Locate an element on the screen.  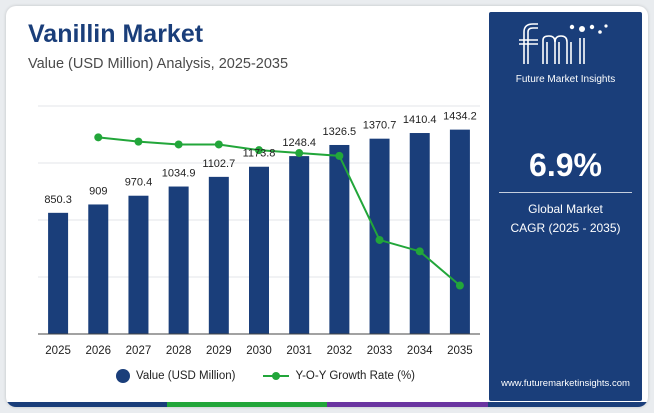
logo-text: Future Market Insights is located at coordinates (565, 79).